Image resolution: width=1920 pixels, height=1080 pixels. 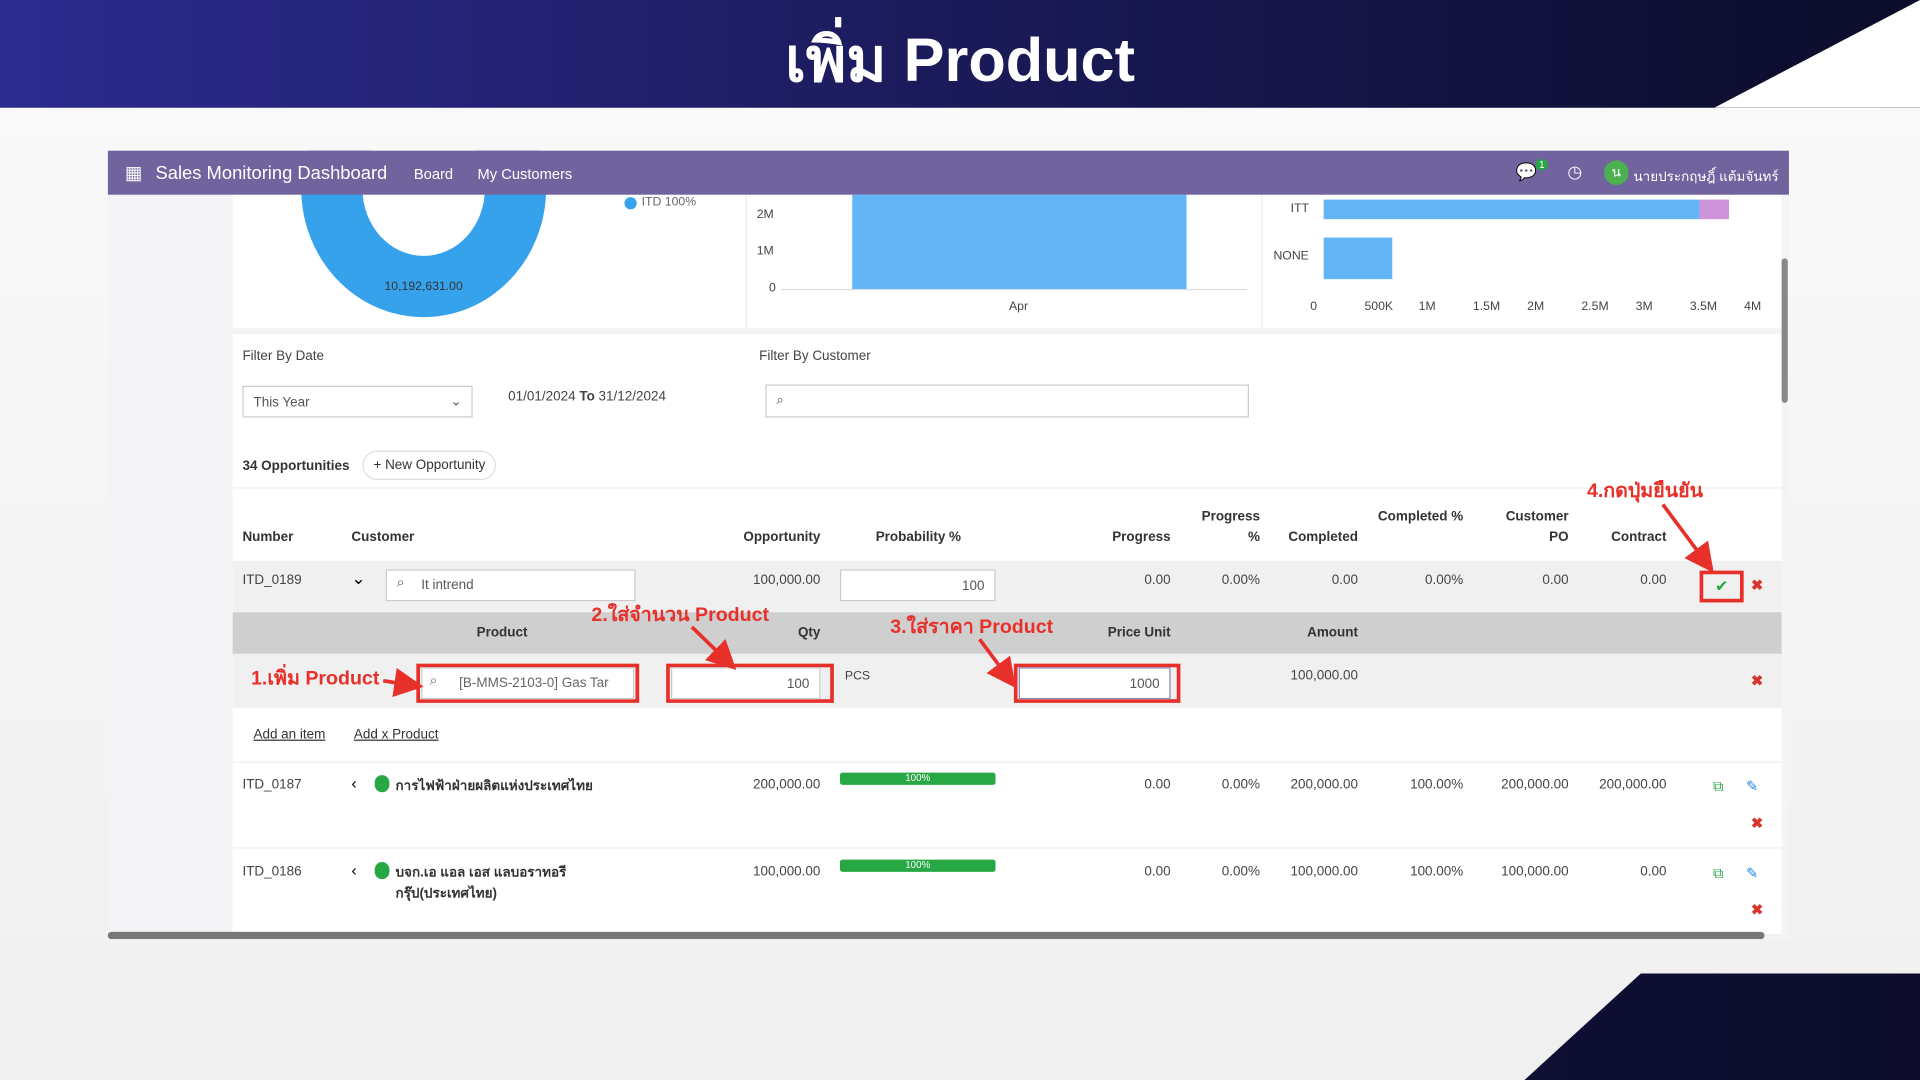 What do you see at coordinates (1535, 785) in the screenshot?
I see `row-customer-po: 200,000.00` at bounding box center [1535, 785].